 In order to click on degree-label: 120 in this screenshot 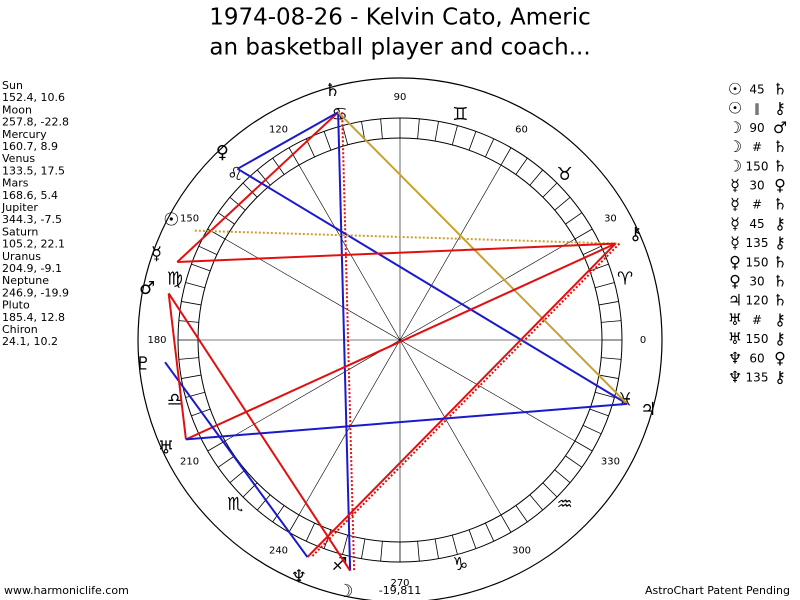, I will do `click(278, 130)`.